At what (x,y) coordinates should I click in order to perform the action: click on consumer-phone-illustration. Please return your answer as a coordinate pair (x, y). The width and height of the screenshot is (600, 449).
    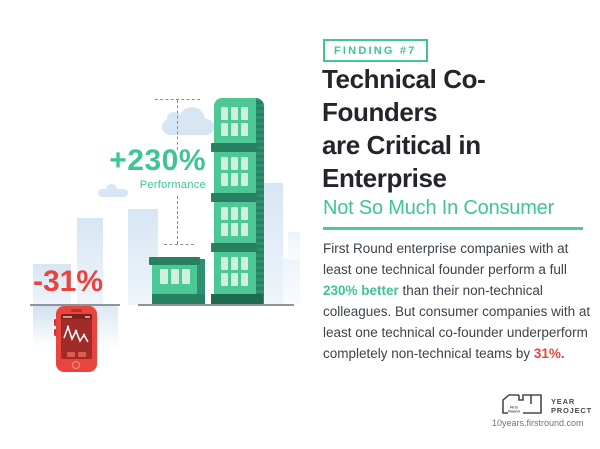
    Looking at the image, I should click on (75, 339).